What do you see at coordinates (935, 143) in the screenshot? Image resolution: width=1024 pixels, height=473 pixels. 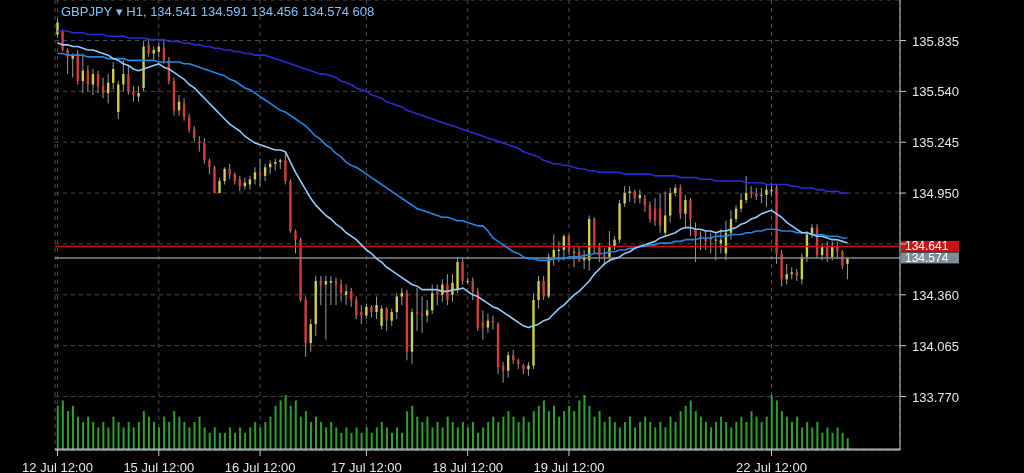 I see `y-tick-label: 135.245` at bounding box center [935, 143].